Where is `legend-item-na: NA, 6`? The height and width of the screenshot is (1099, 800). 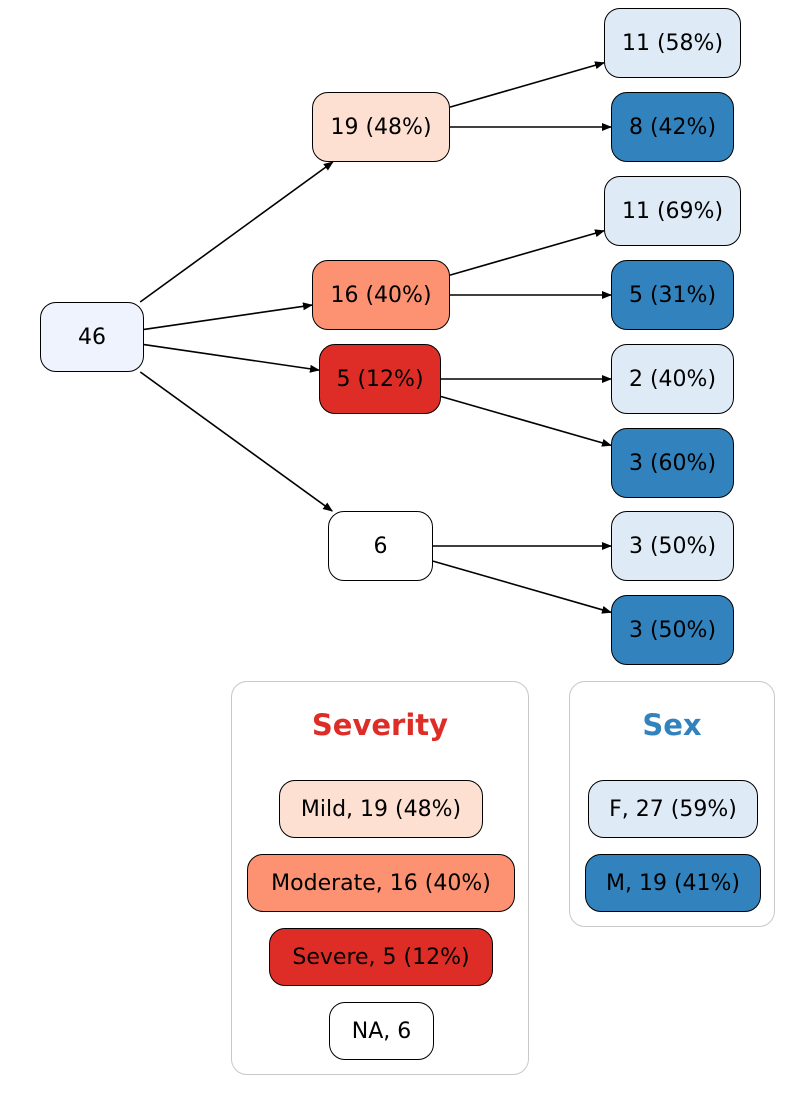
legend-item-na: NA, 6 is located at coordinates (381, 1031).